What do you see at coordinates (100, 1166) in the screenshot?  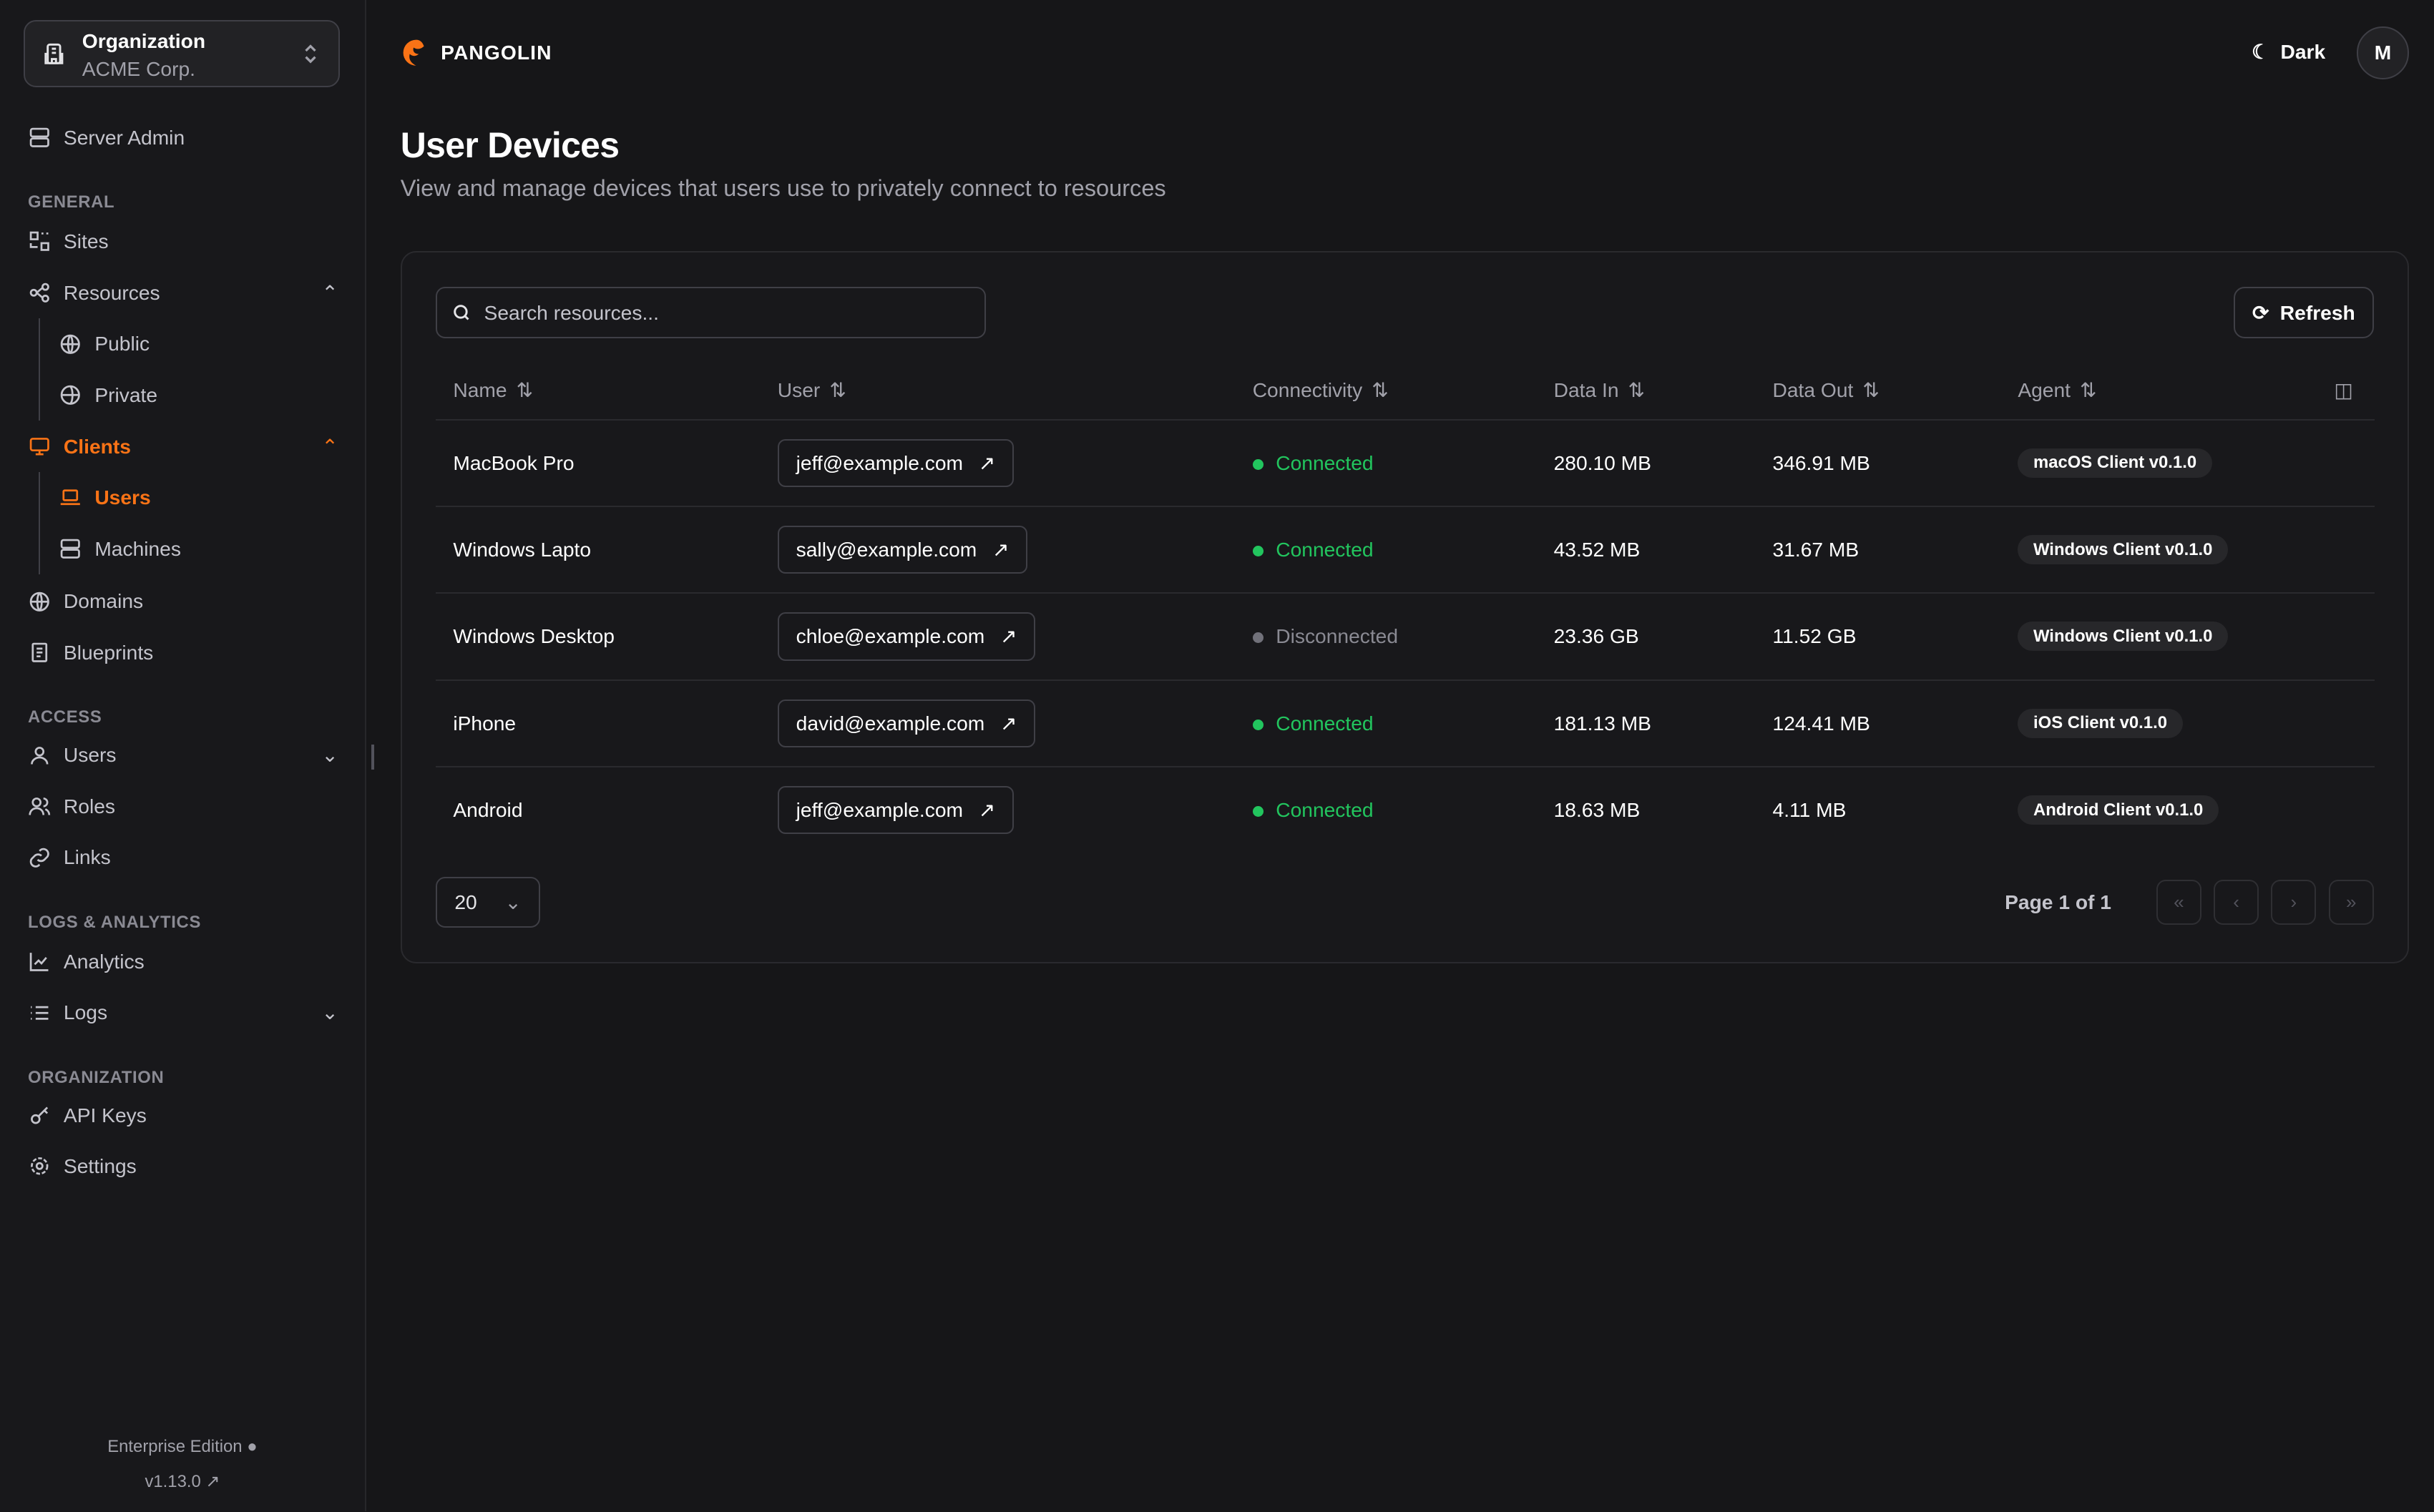 I see `label: Settings` at bounding box center [100, 1166].